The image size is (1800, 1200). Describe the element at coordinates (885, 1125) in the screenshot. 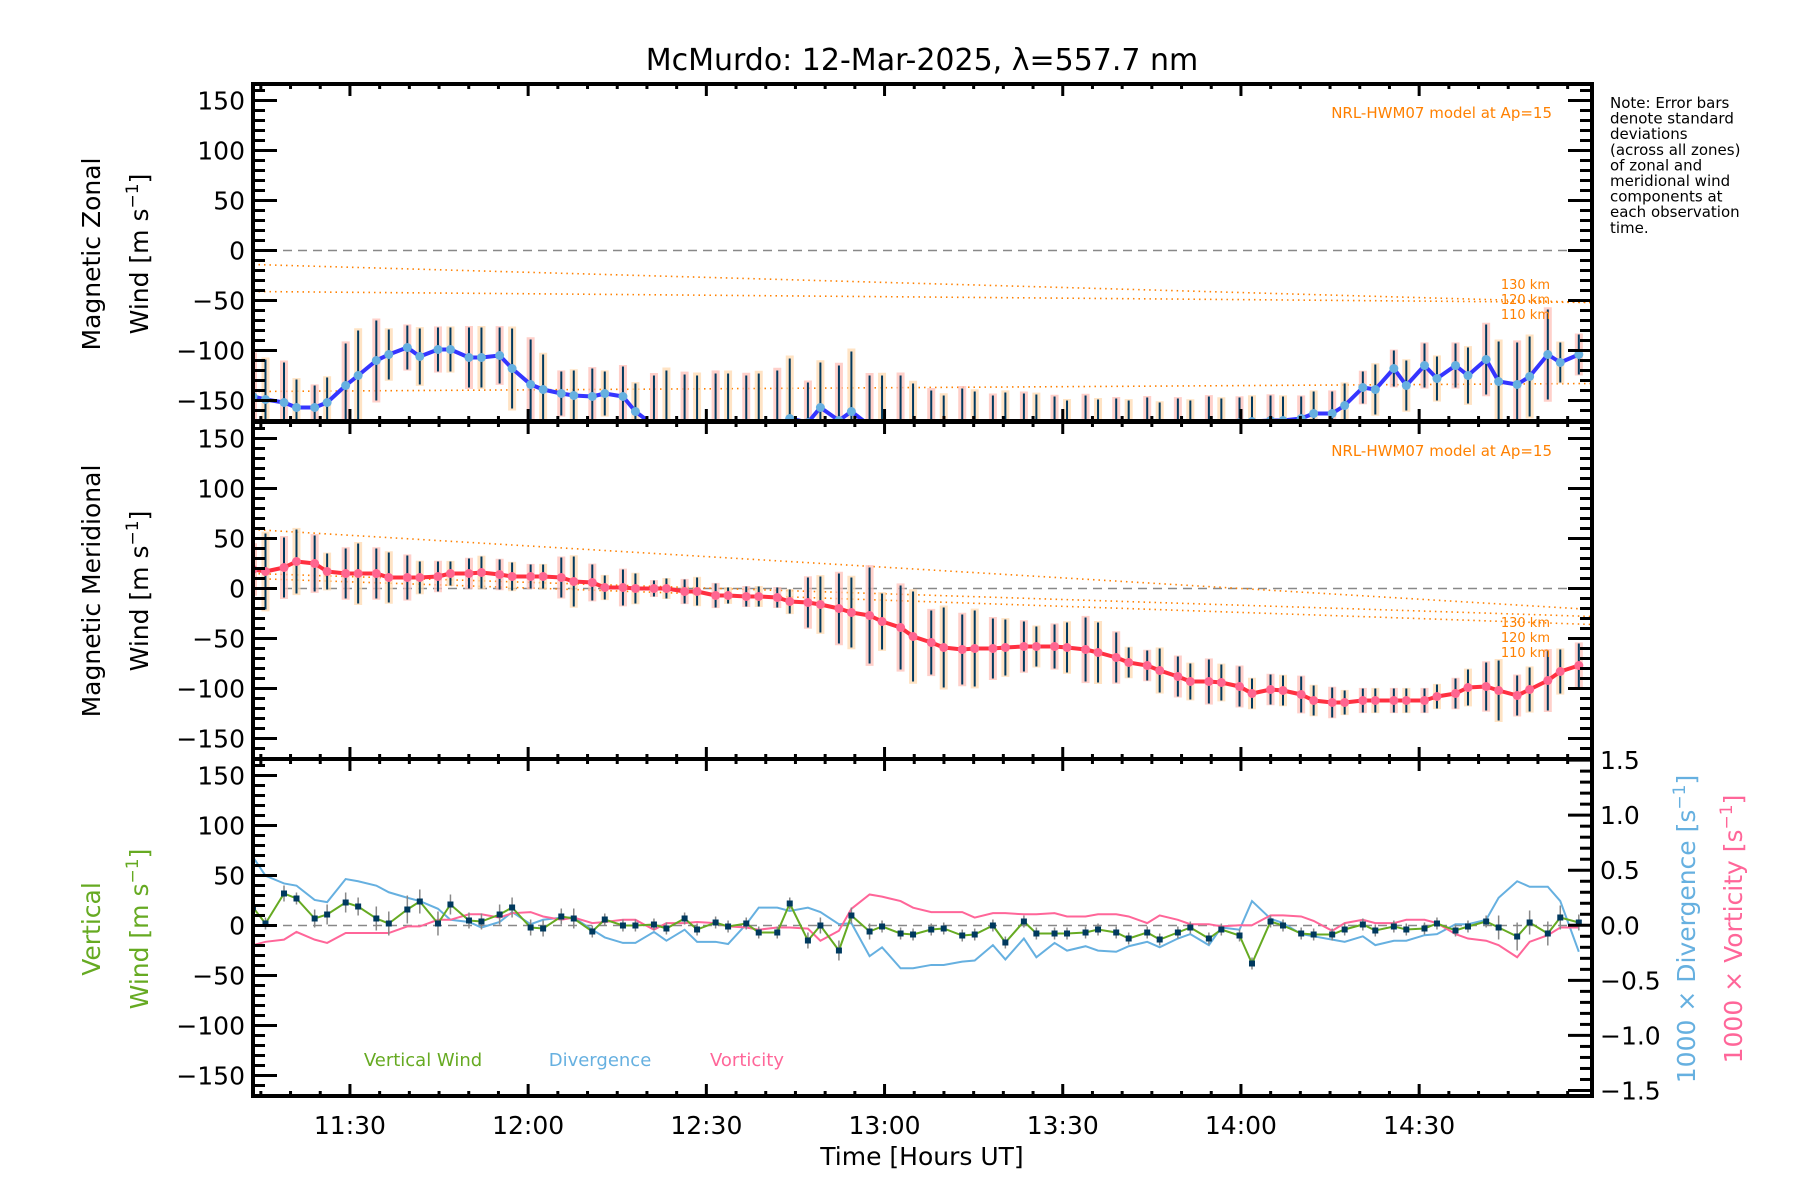

I see `x-tick-label: 13:00` at that location.